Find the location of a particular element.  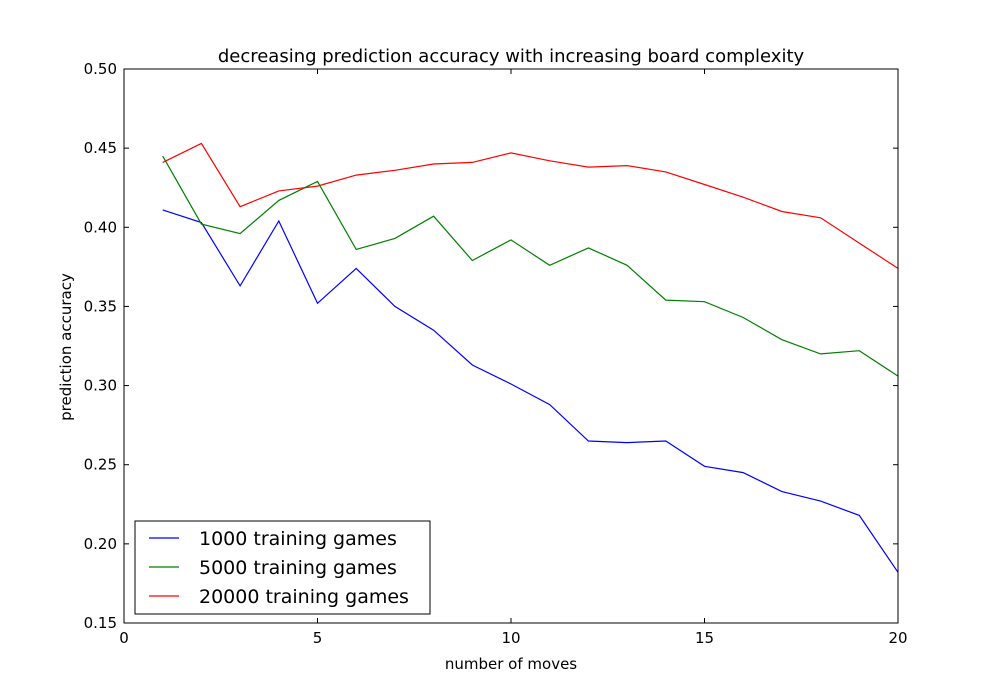

x-tick-label: 0 is located at coordinates (124, 638).